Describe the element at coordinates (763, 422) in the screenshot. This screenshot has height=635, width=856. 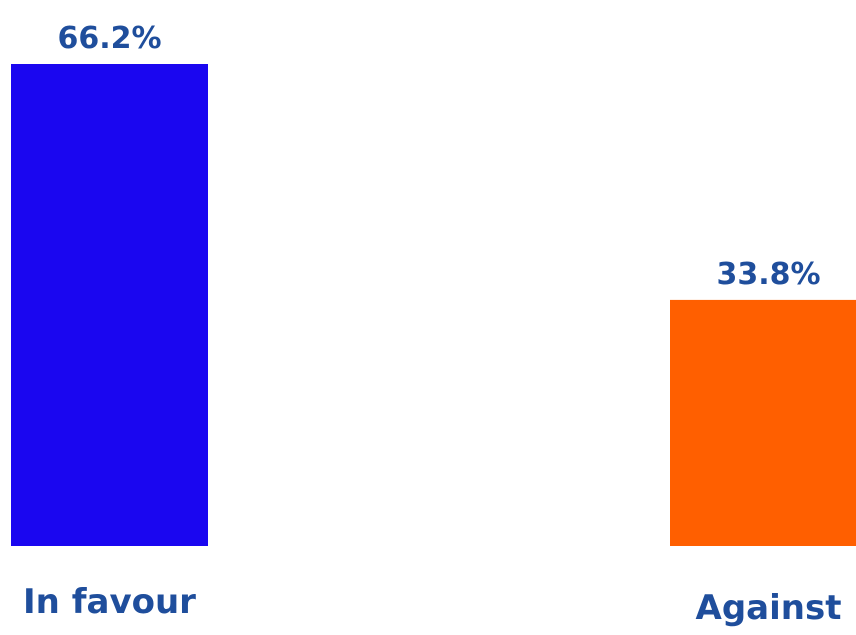
I see `bar-against` at that location.